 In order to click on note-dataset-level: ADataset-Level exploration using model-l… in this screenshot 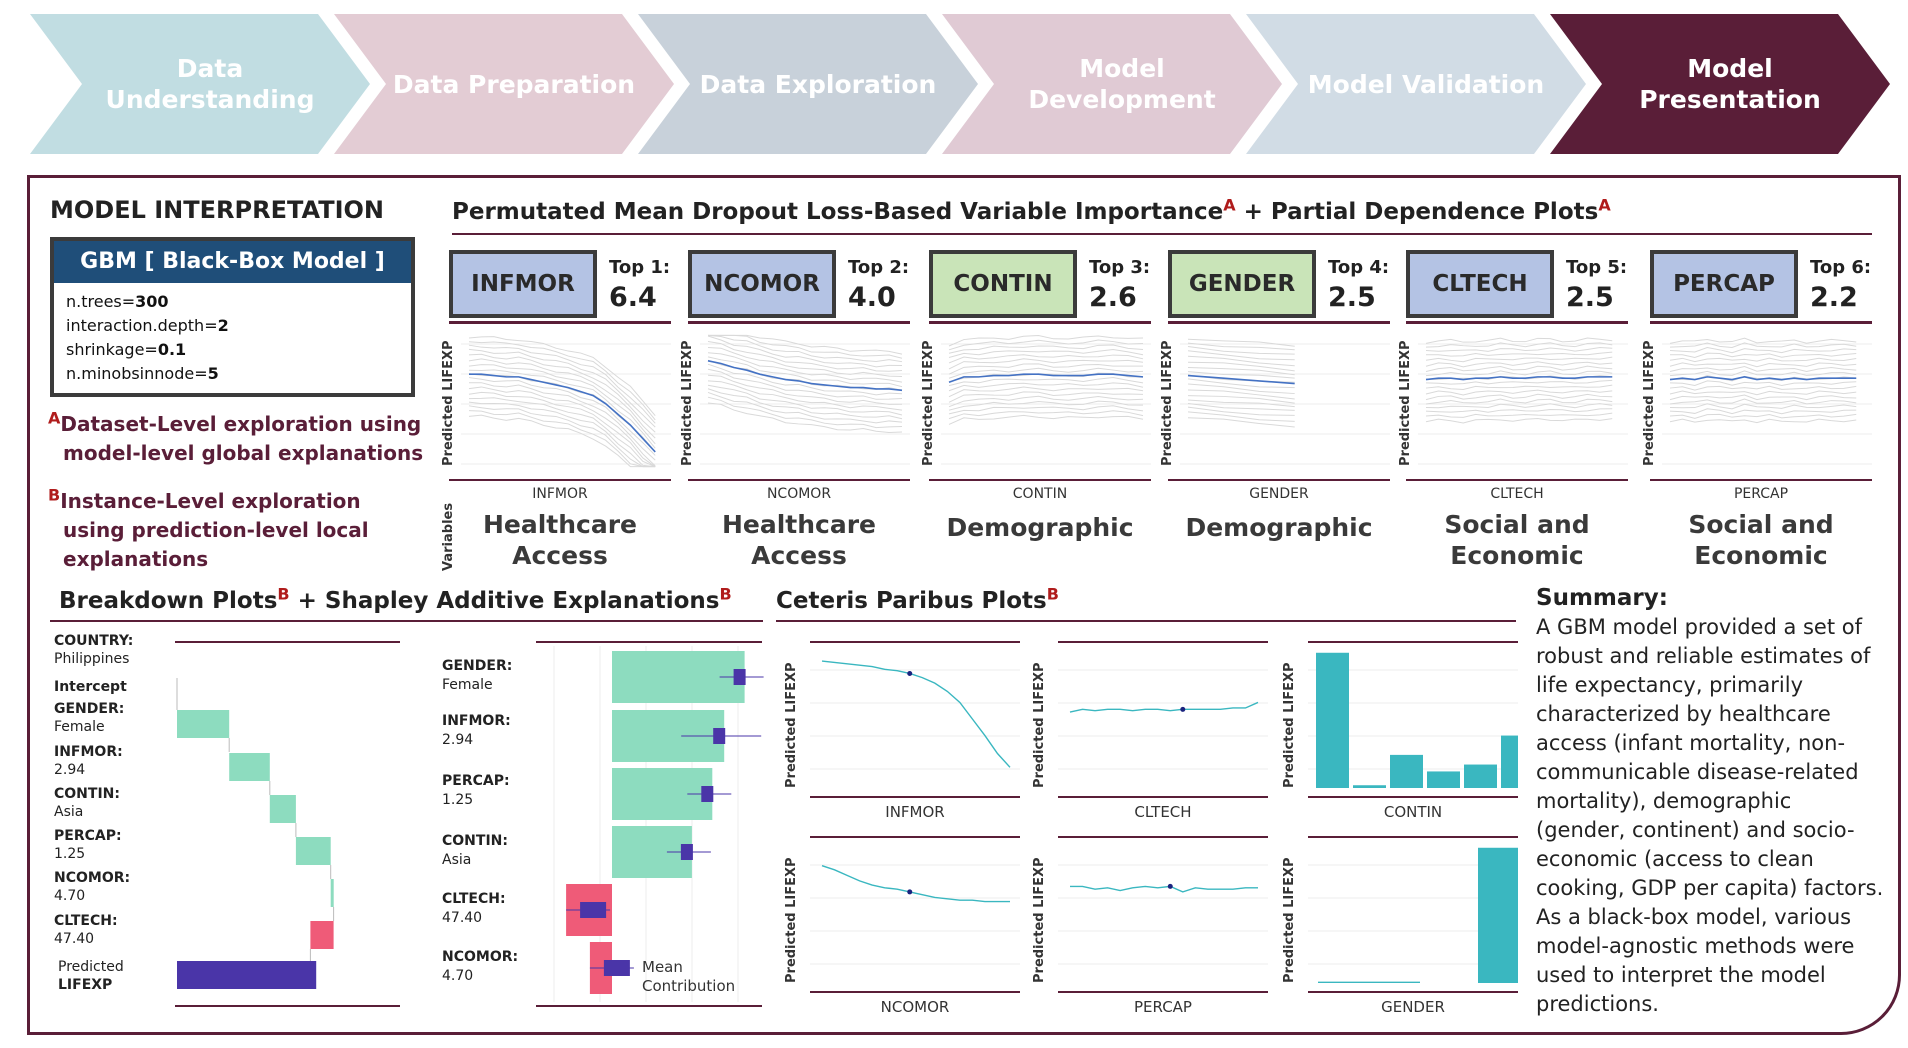, I will do `click(236, 436)`.